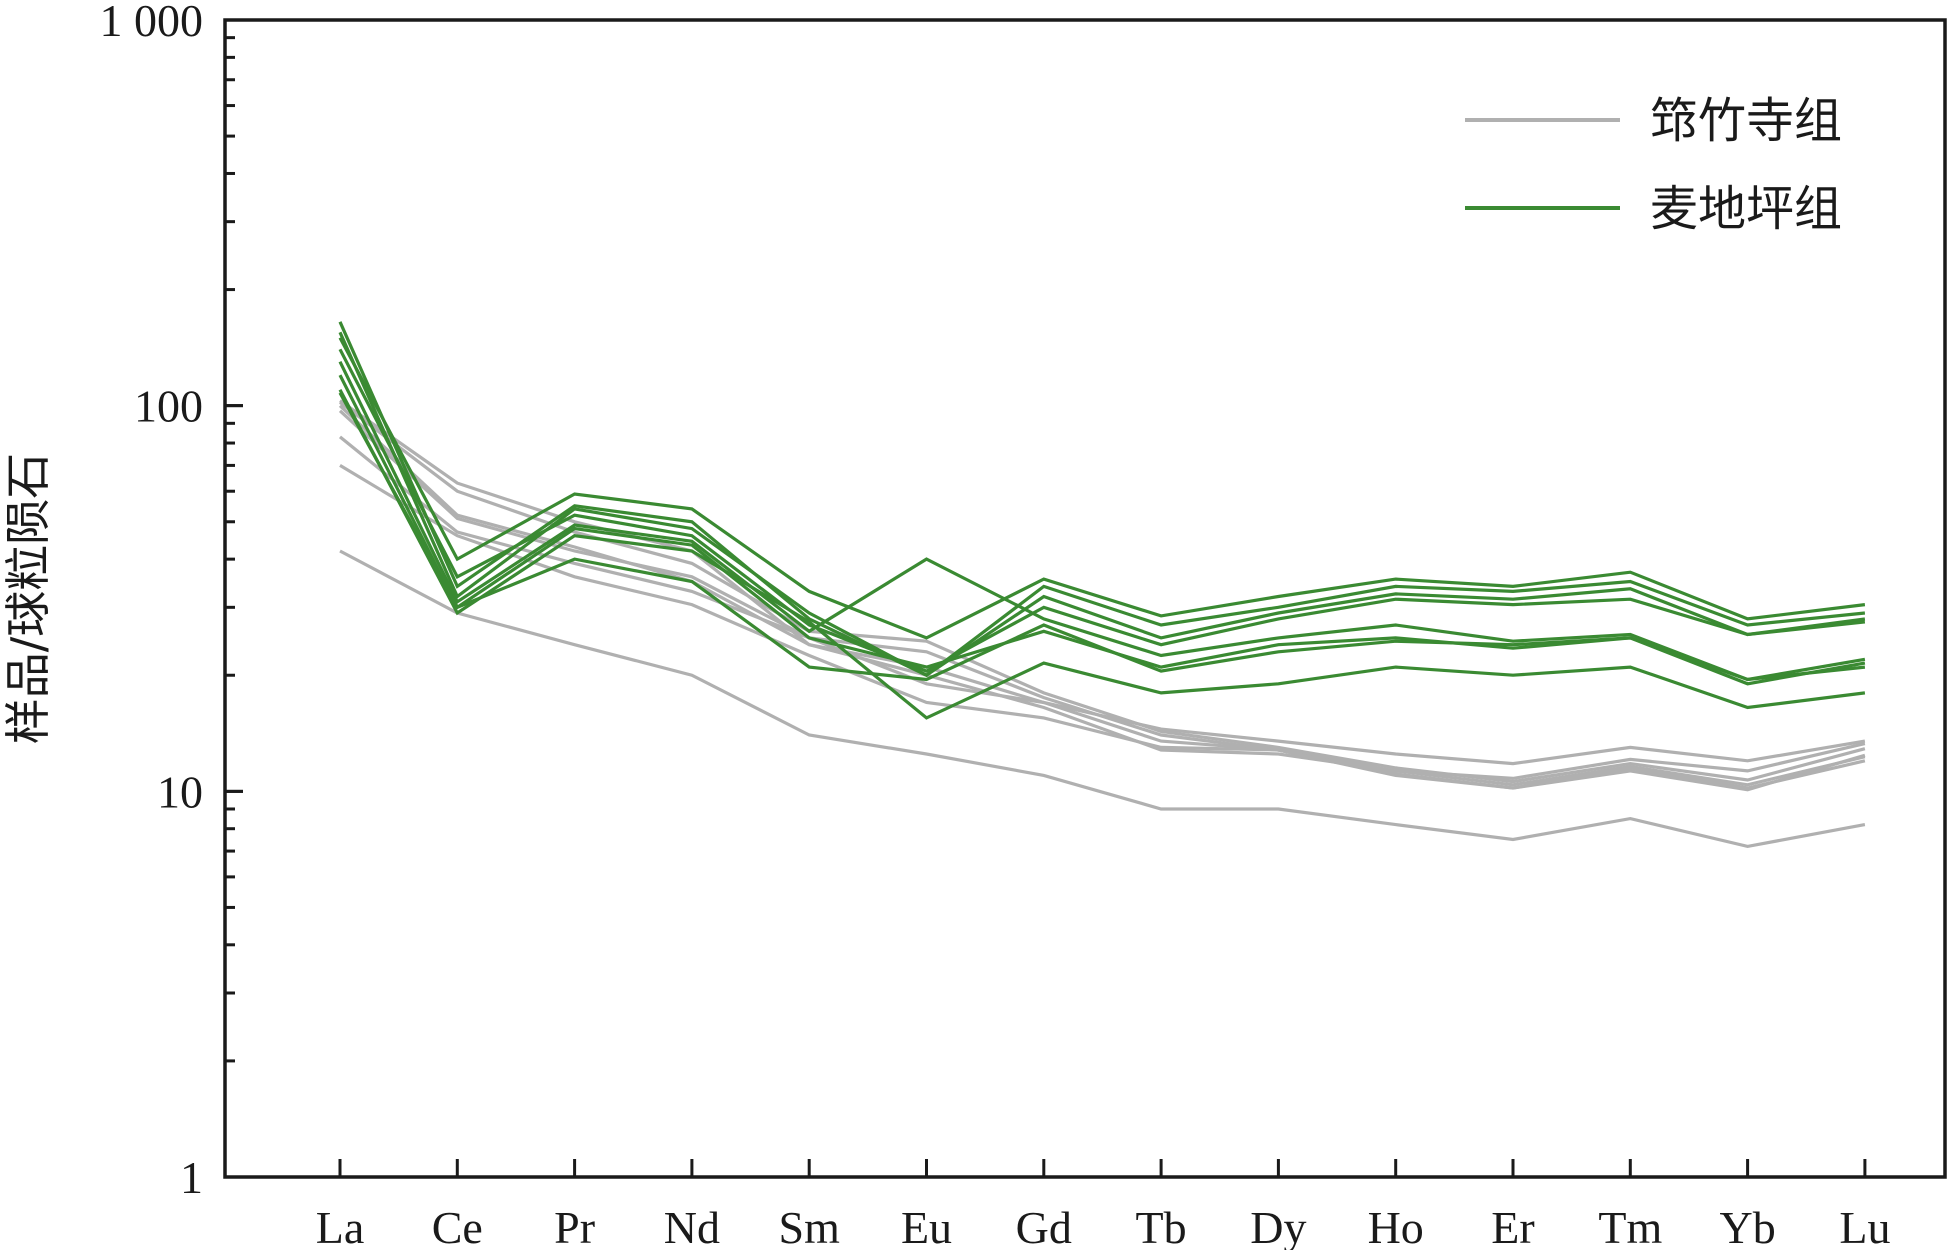  I want to click on x-tick-label-lu: Lu, so click(1864, 1226).